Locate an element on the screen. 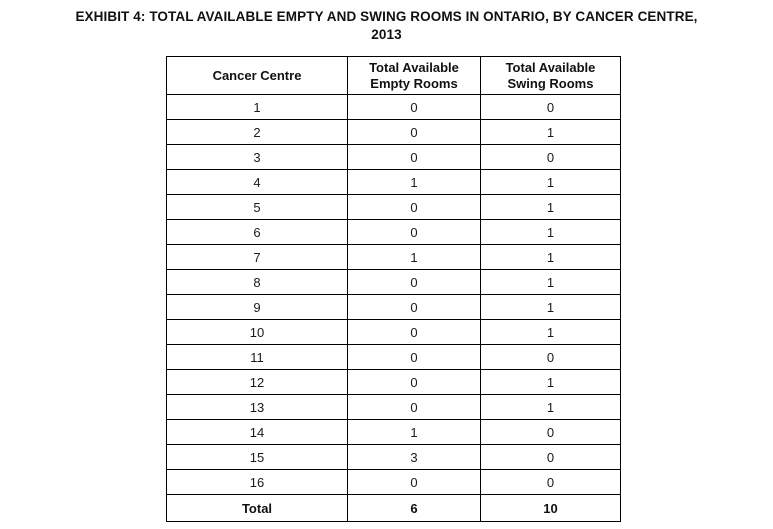 The height and width of the screenshot is (529, 773). table-row: 13 0 1 is located at coordinates (393, 407).